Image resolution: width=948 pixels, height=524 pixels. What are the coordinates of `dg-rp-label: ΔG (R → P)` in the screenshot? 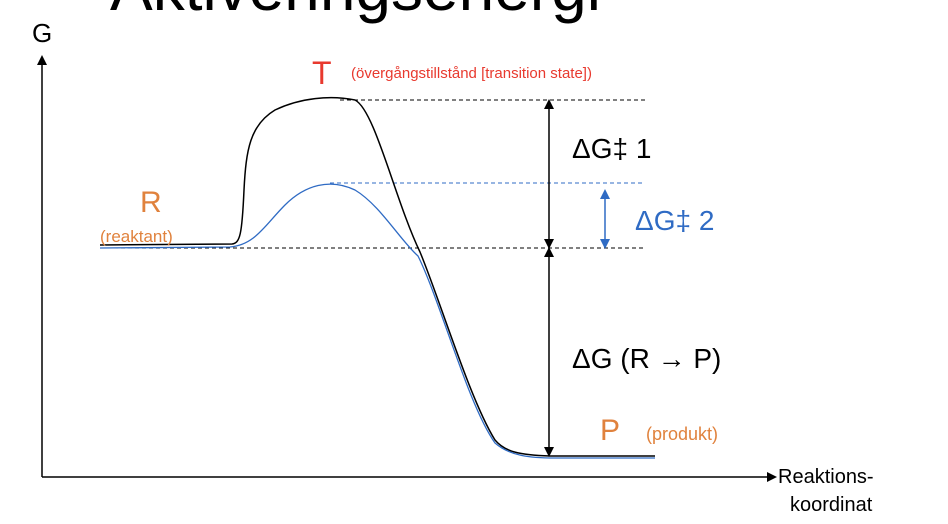 It's located at (646, 358).